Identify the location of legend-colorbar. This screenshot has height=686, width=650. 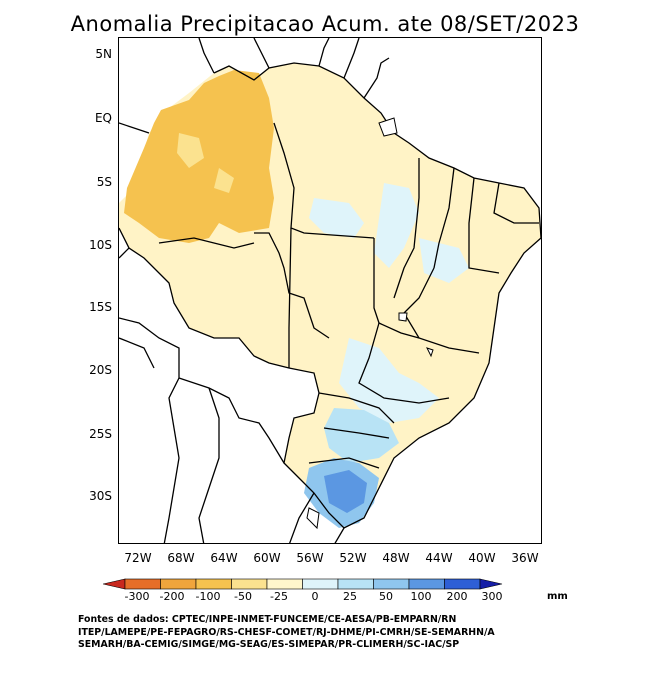
(303, 584).